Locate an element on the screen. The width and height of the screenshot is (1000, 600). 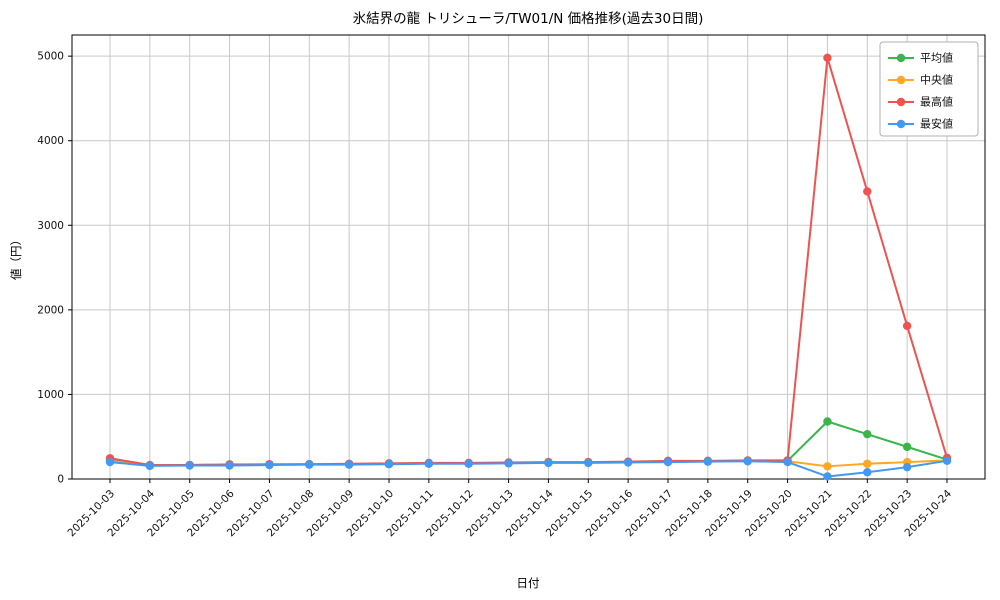
y-tick-label: 3000 is located at coordinates (50, 226).